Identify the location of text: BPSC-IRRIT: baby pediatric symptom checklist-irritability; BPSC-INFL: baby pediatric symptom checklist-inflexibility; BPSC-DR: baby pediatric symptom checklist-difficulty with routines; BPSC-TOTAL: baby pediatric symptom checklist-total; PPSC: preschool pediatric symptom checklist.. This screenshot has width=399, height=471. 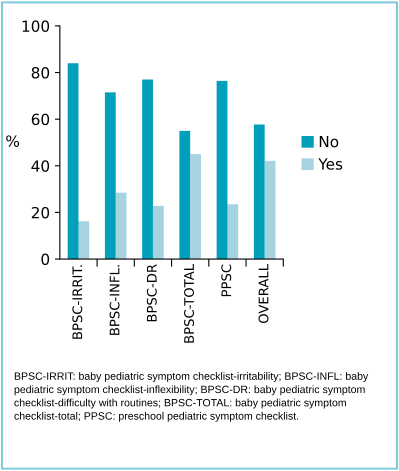
(191, 397).